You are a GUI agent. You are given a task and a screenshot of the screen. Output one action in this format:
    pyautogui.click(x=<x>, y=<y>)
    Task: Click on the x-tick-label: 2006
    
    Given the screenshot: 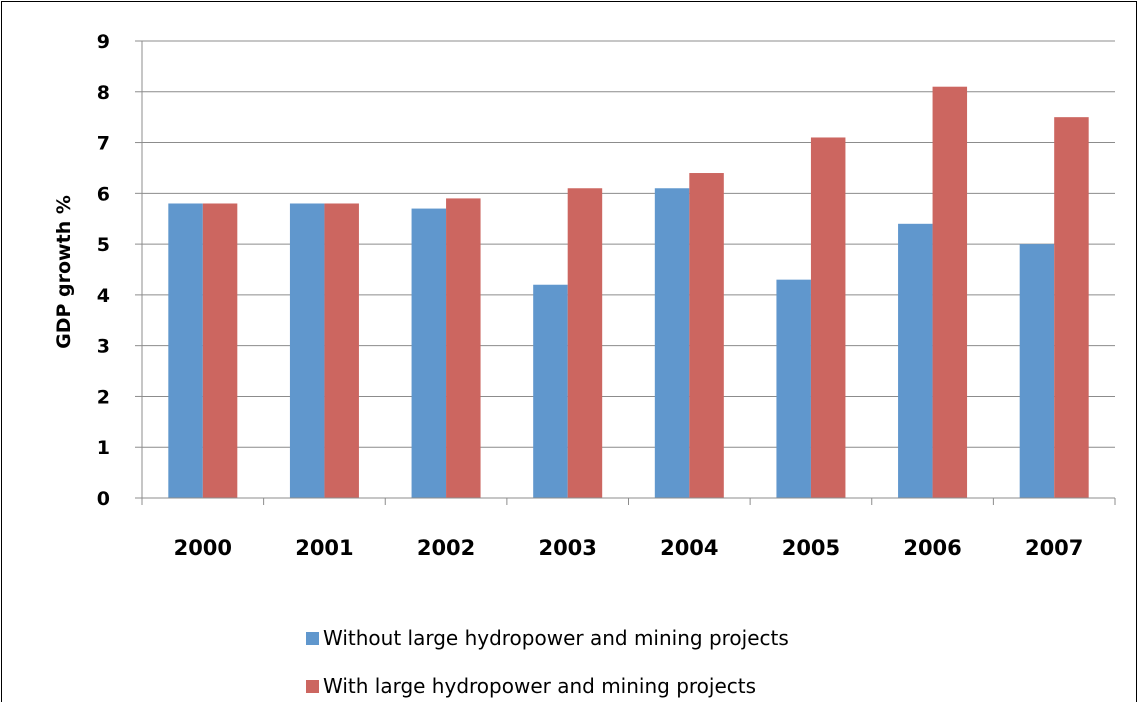 What is the action you would take?
    pyautogui.click(x=932, y=548)
    